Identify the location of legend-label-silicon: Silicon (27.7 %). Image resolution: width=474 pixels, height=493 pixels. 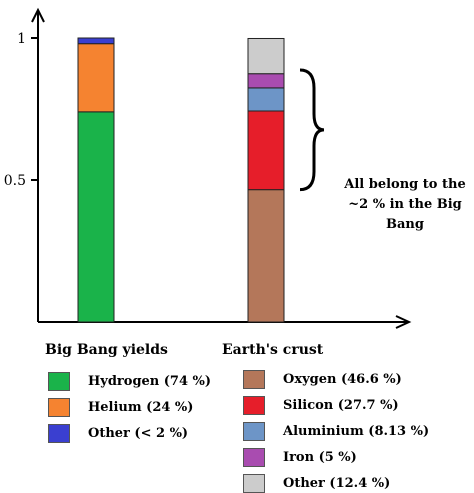
(341, 405).